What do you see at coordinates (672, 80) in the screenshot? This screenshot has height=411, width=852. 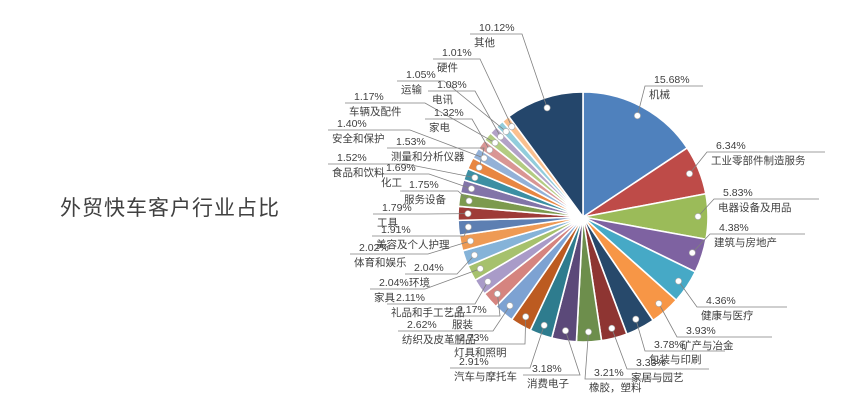 I see `slice-pct-0: 15.68%` at bounding box center [672, 80].